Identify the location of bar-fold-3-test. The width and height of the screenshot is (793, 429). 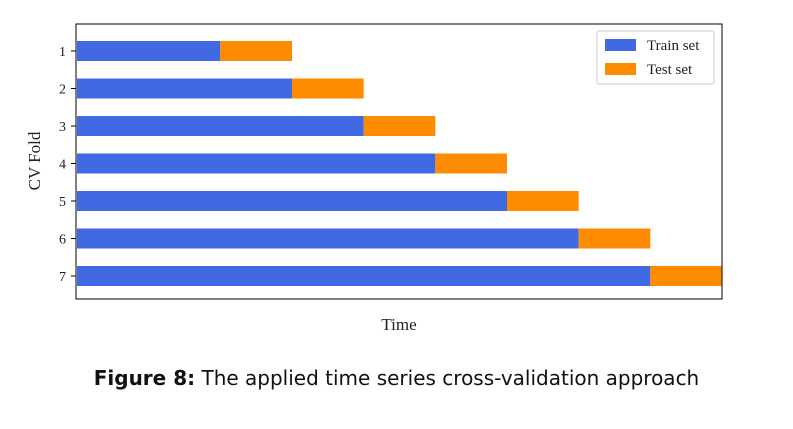
(399, 126).